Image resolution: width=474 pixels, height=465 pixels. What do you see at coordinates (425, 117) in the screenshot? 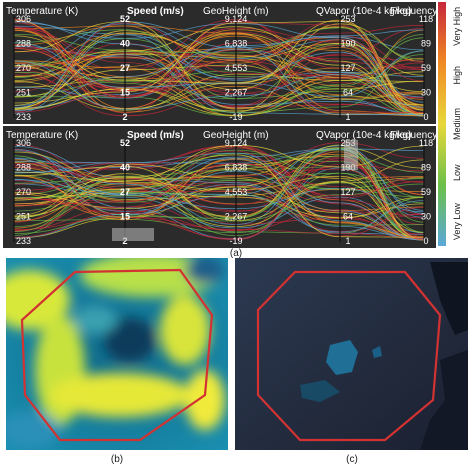
I see `pcp-top-tick-label: 0` at bounding box center [425, 117].